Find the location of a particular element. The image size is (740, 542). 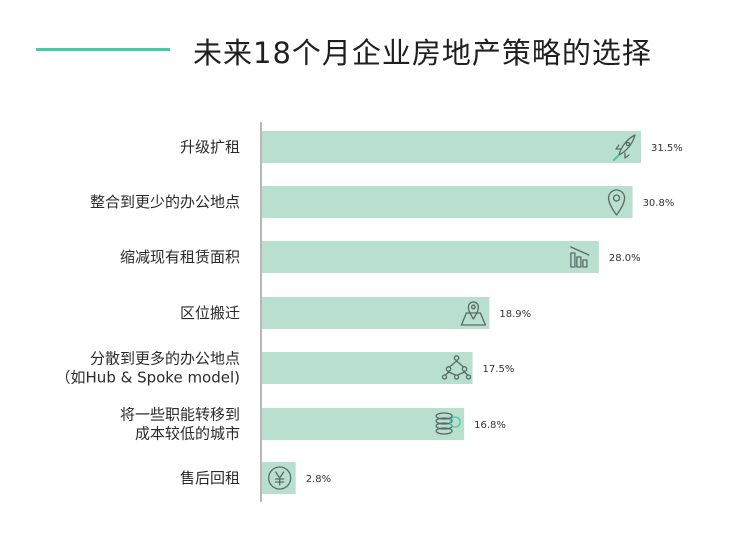

value-label: 16.8% is located at coordinates (490, 425).